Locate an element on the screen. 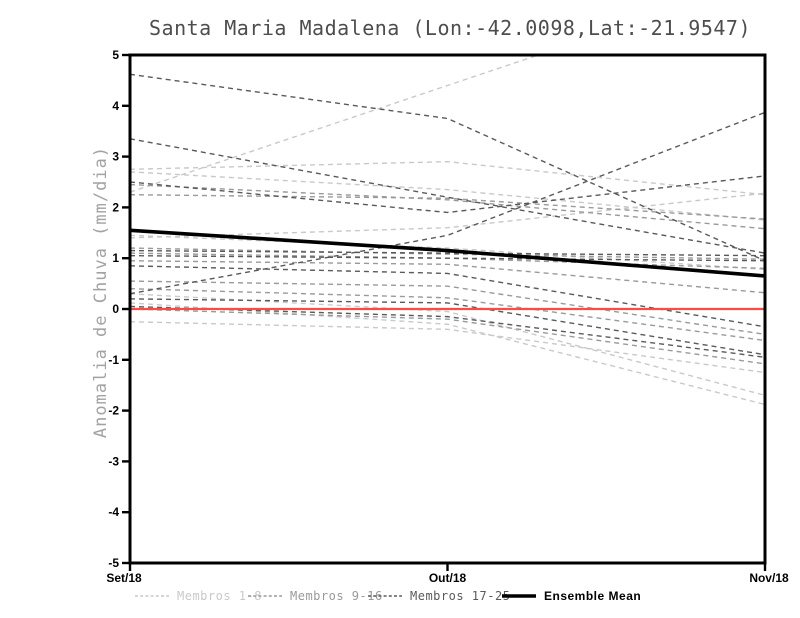  y-tick-label: -3 is located at coordinates (113, 461).